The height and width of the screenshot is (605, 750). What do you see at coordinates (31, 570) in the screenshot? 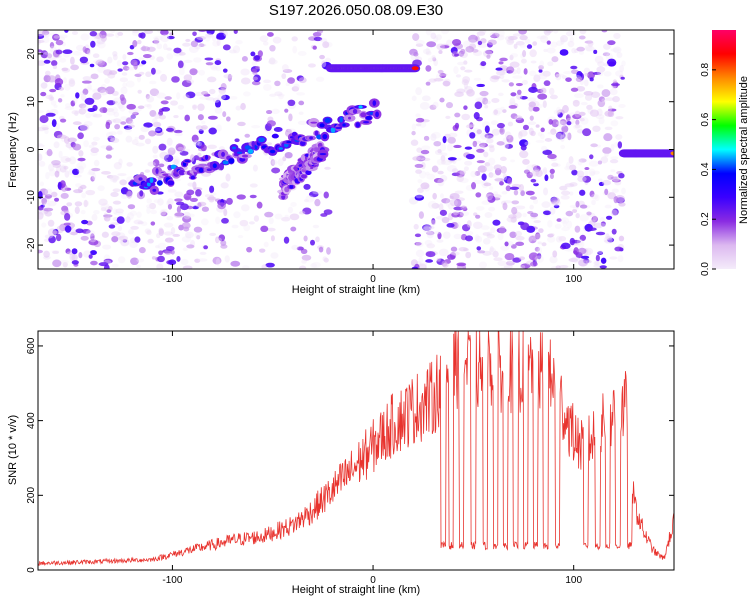
I see `y-tick-label: 0` at bounding box center [31, 570].